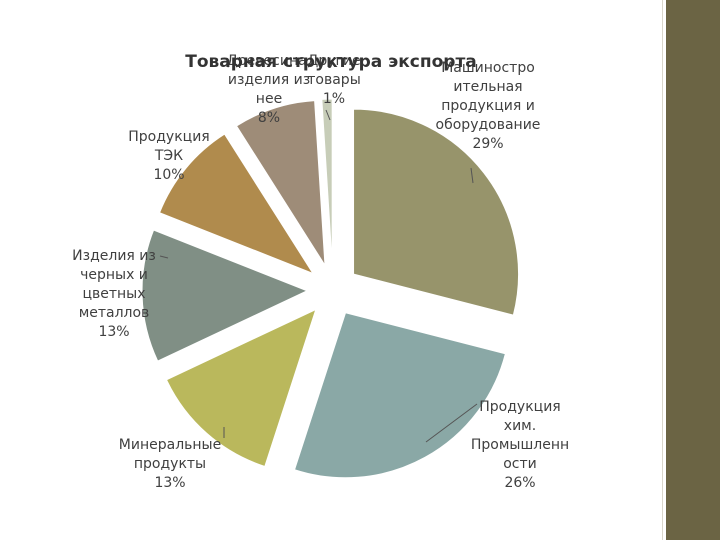 This screenshot has width=720, height=540. Describe the element at coordinates (170, 464) in the screenshot. I see `label-mineral-products: Минеральные продукты 13%` at that location.